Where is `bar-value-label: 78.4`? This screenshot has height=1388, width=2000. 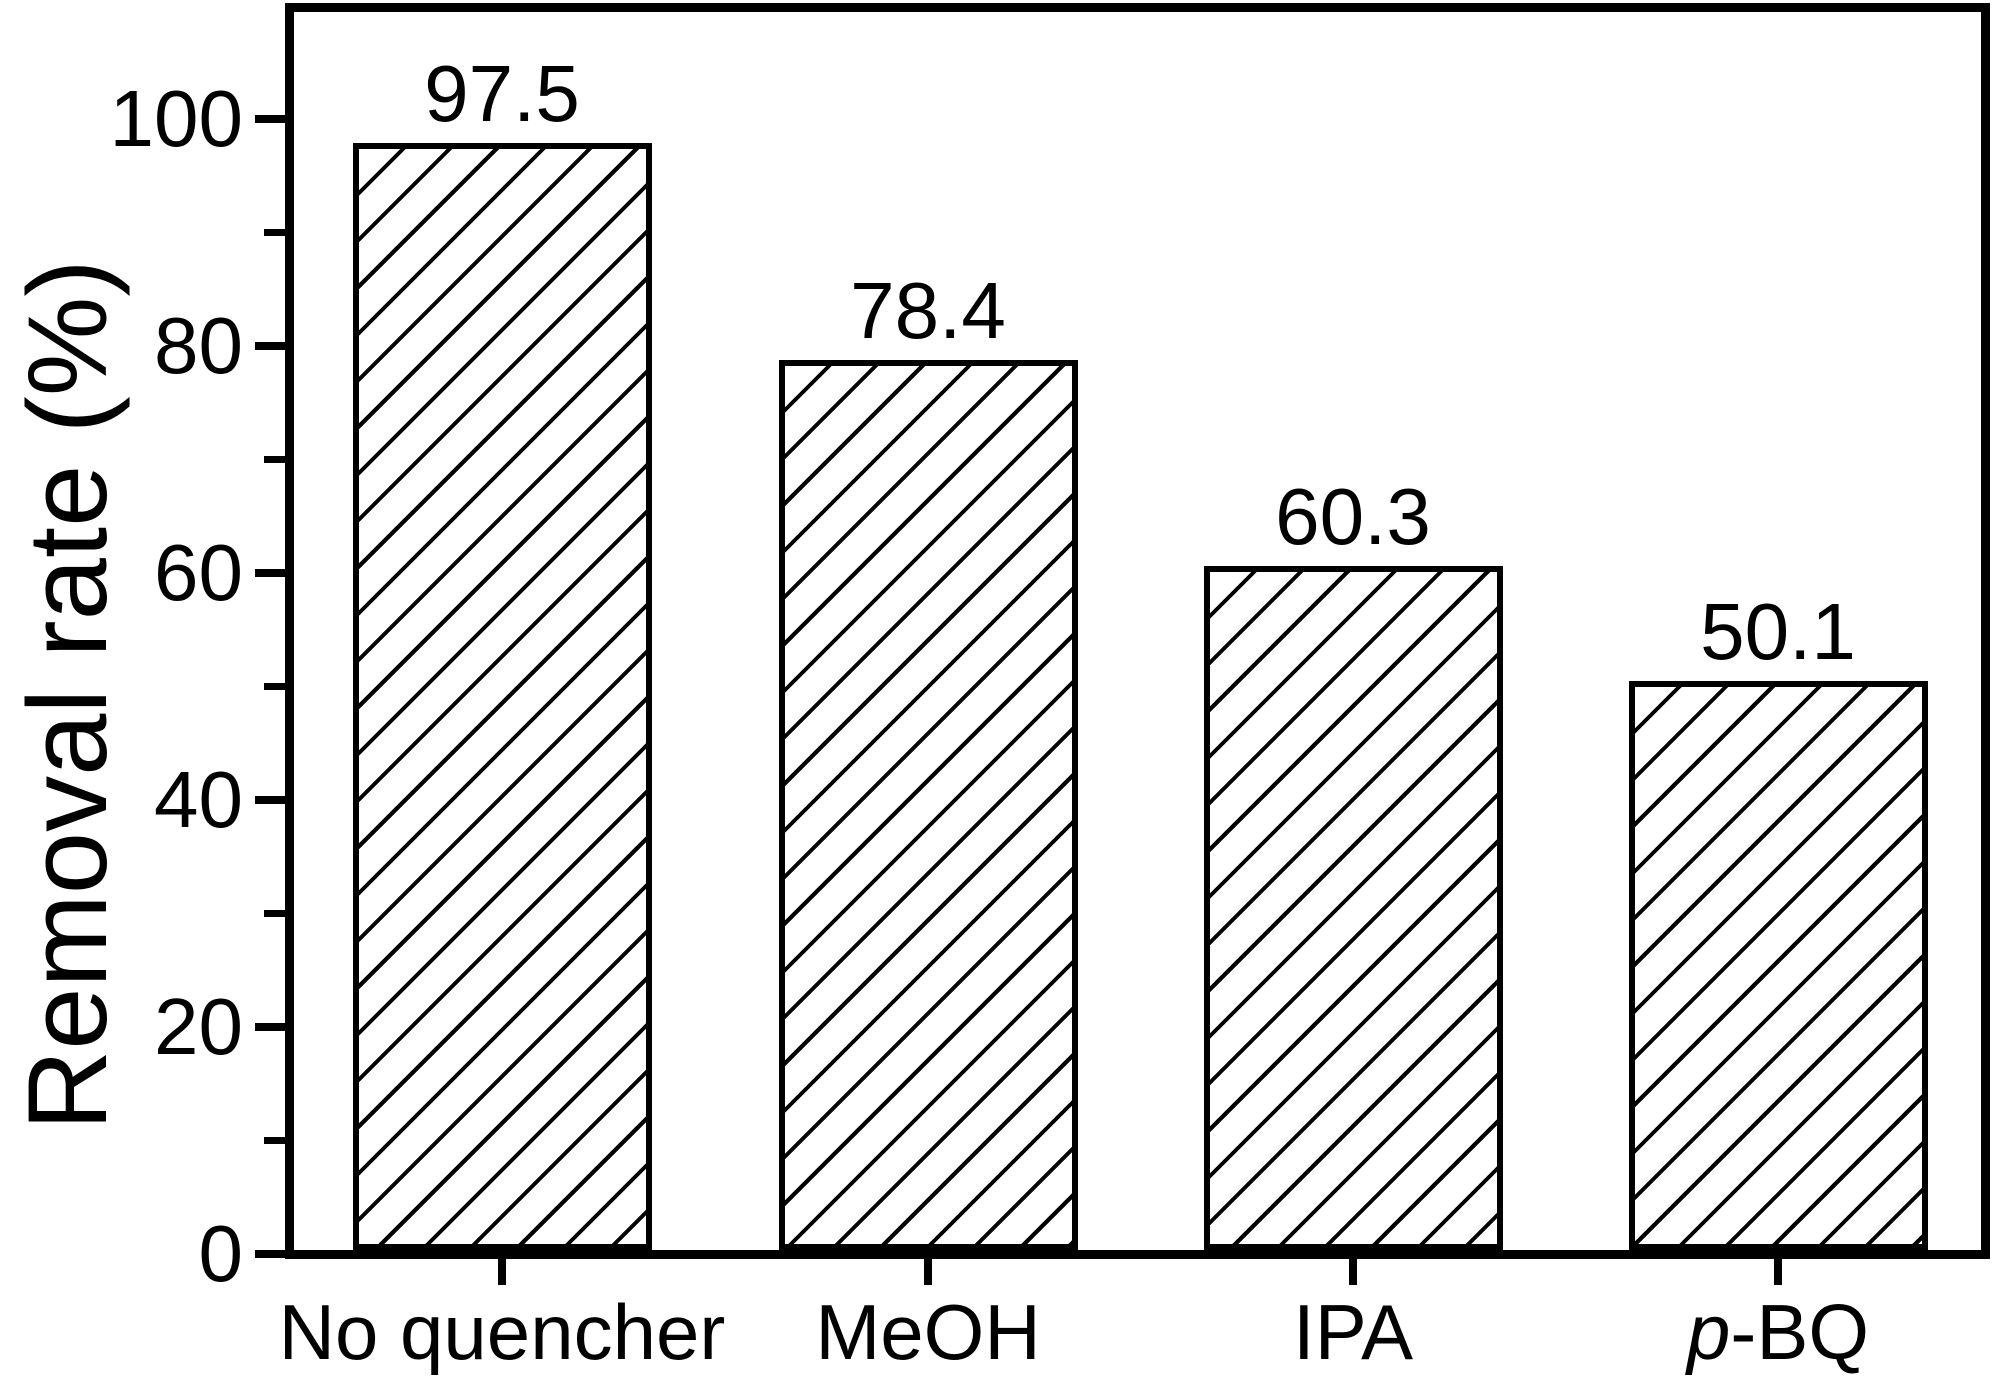
bar-value-label: 78.4 is located at coordinates (928, 310).